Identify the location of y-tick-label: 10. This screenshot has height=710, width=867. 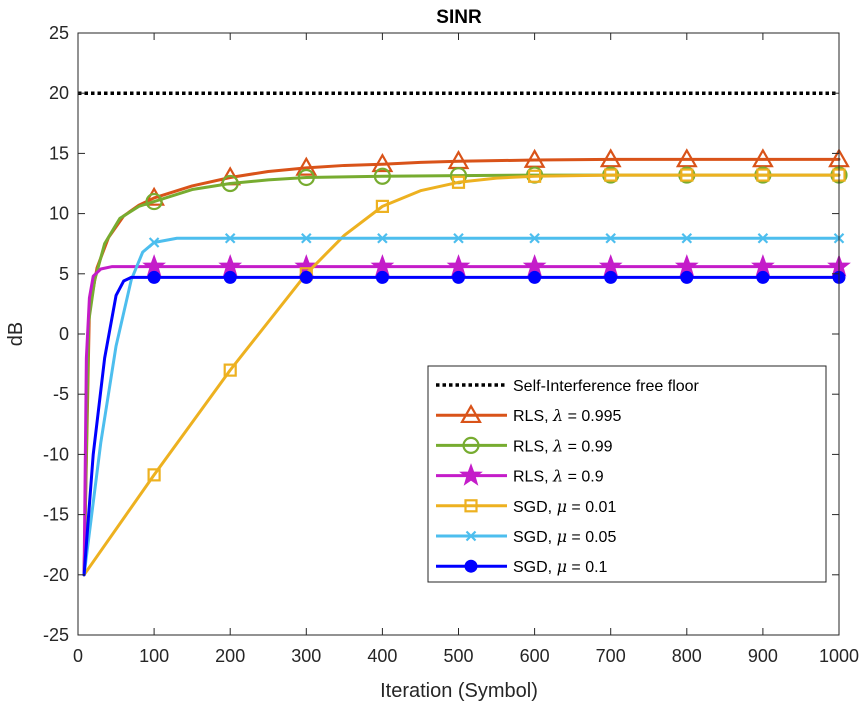
(59, 214).